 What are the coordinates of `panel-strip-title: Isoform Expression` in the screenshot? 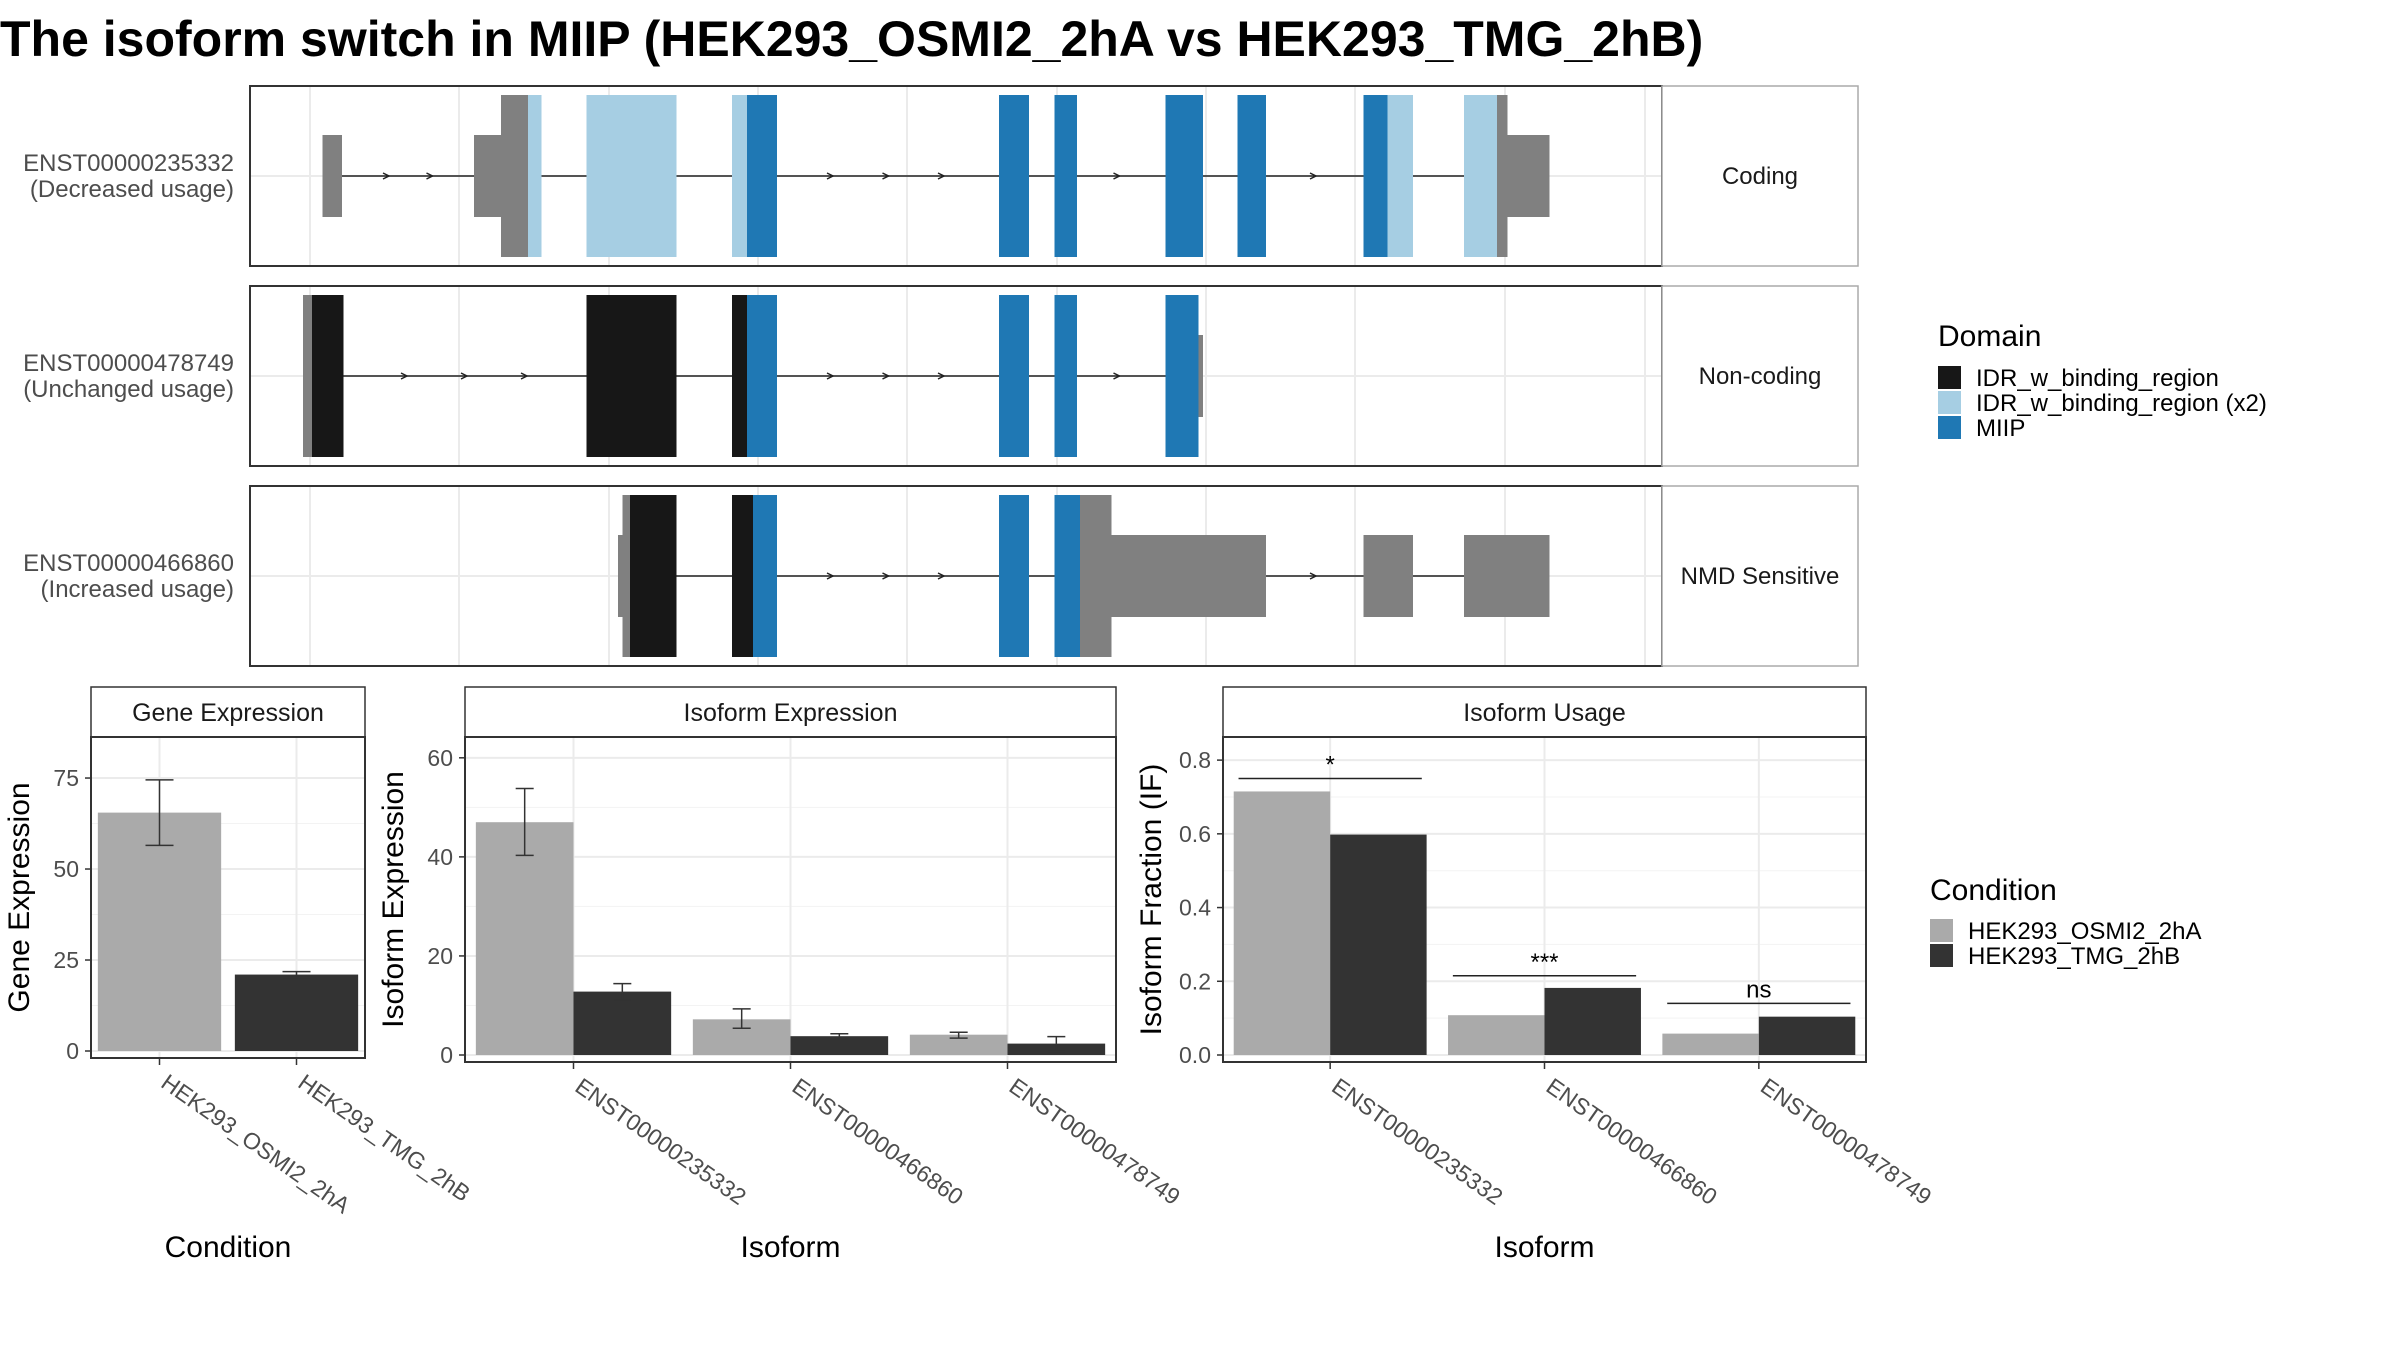 It's located at (791, 713).